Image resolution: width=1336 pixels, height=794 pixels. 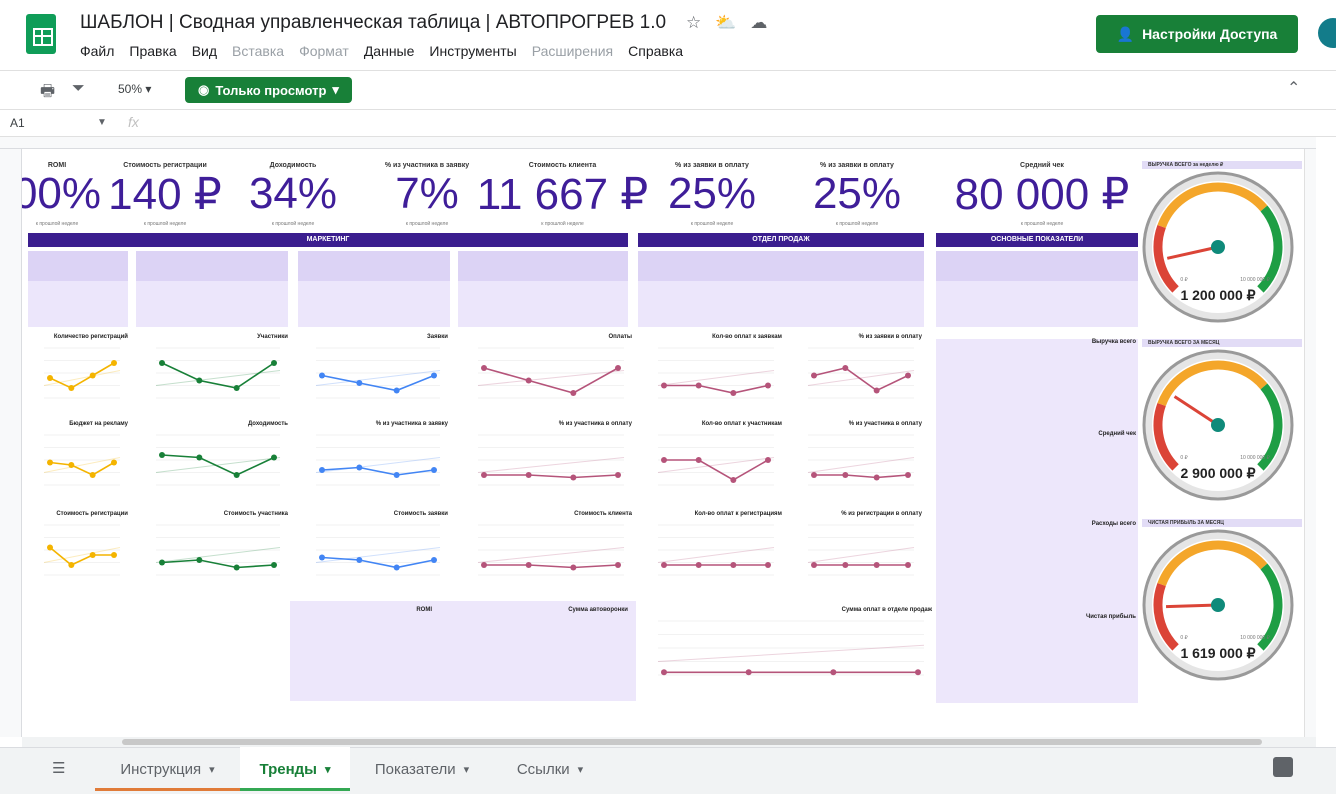 I want to click on menu-item: Вид, so click(x=204, y=51).